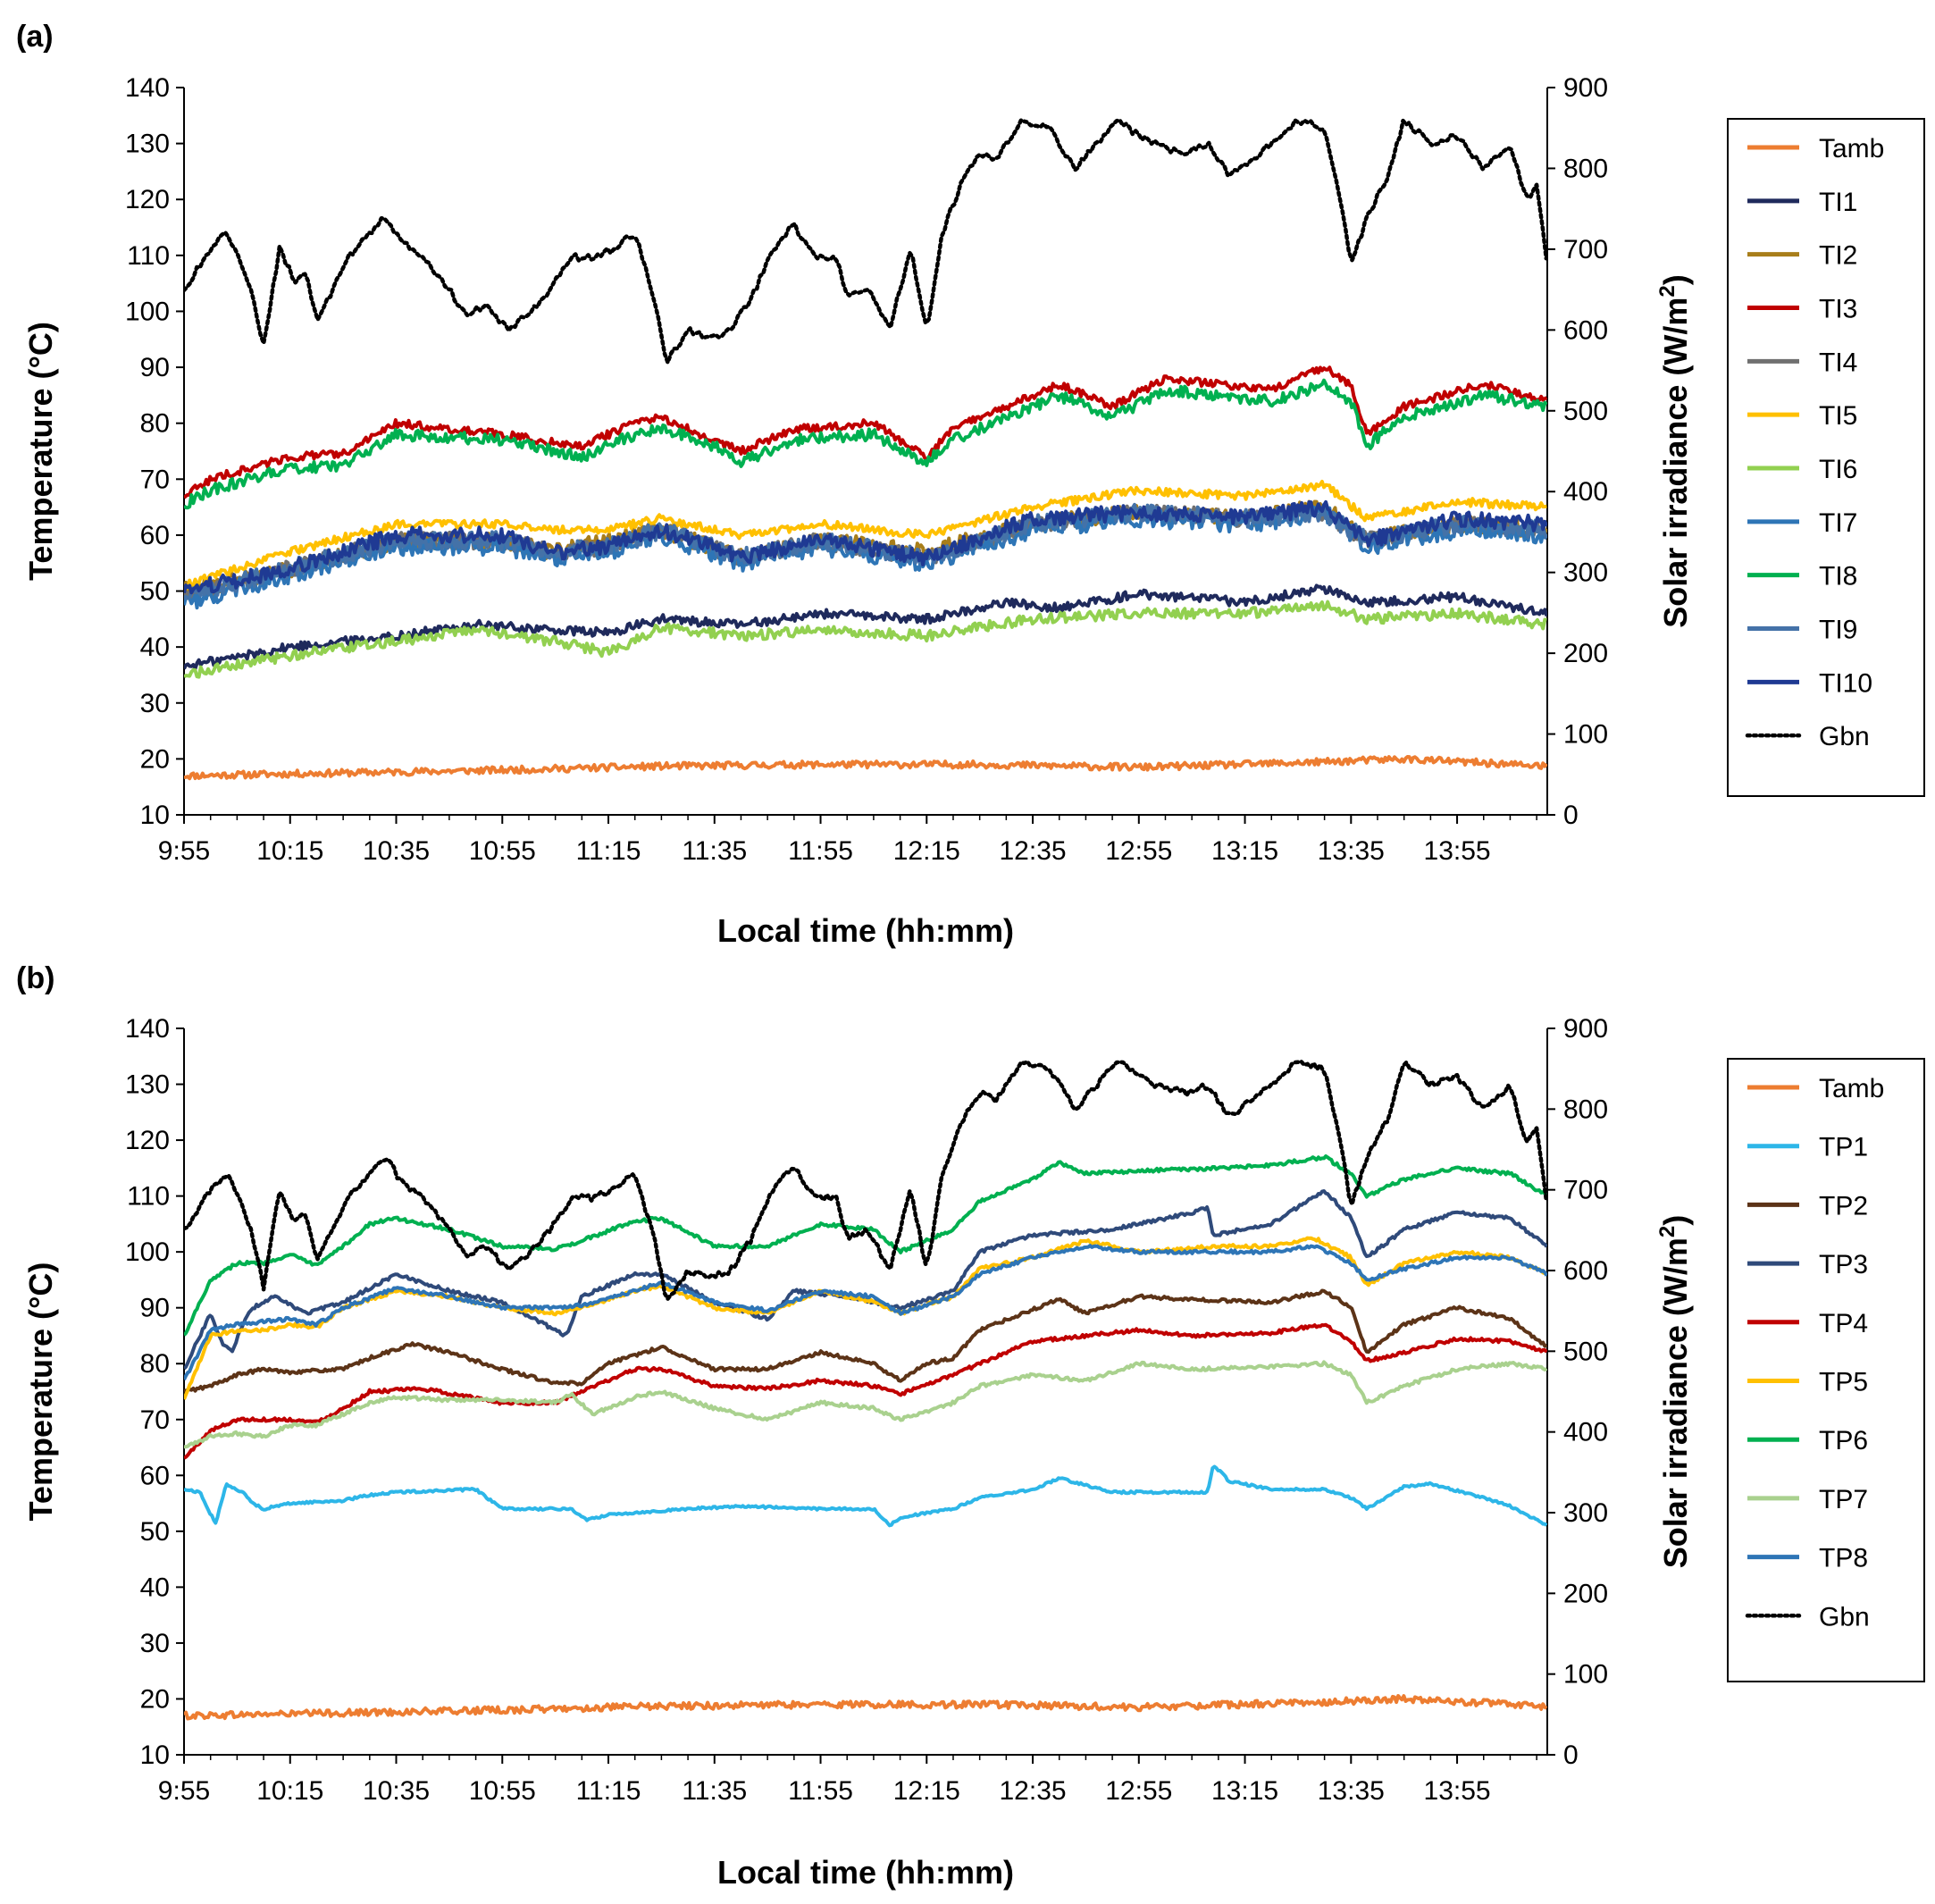  What do you see at coordinates (1571, 815) in the screenshot?
I see `y2-tick-label: 0` at bounding box center [1571, 815].